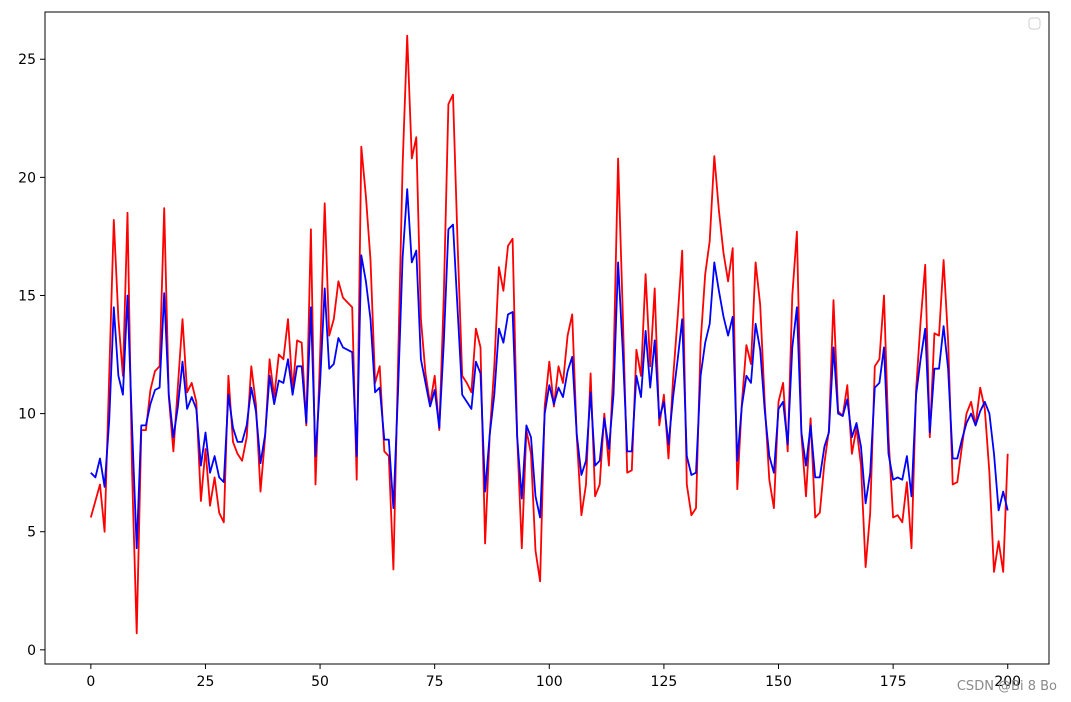  Describe the element at coordinates (1034, 23) in the screenshot. I see `legend-box` at that location.